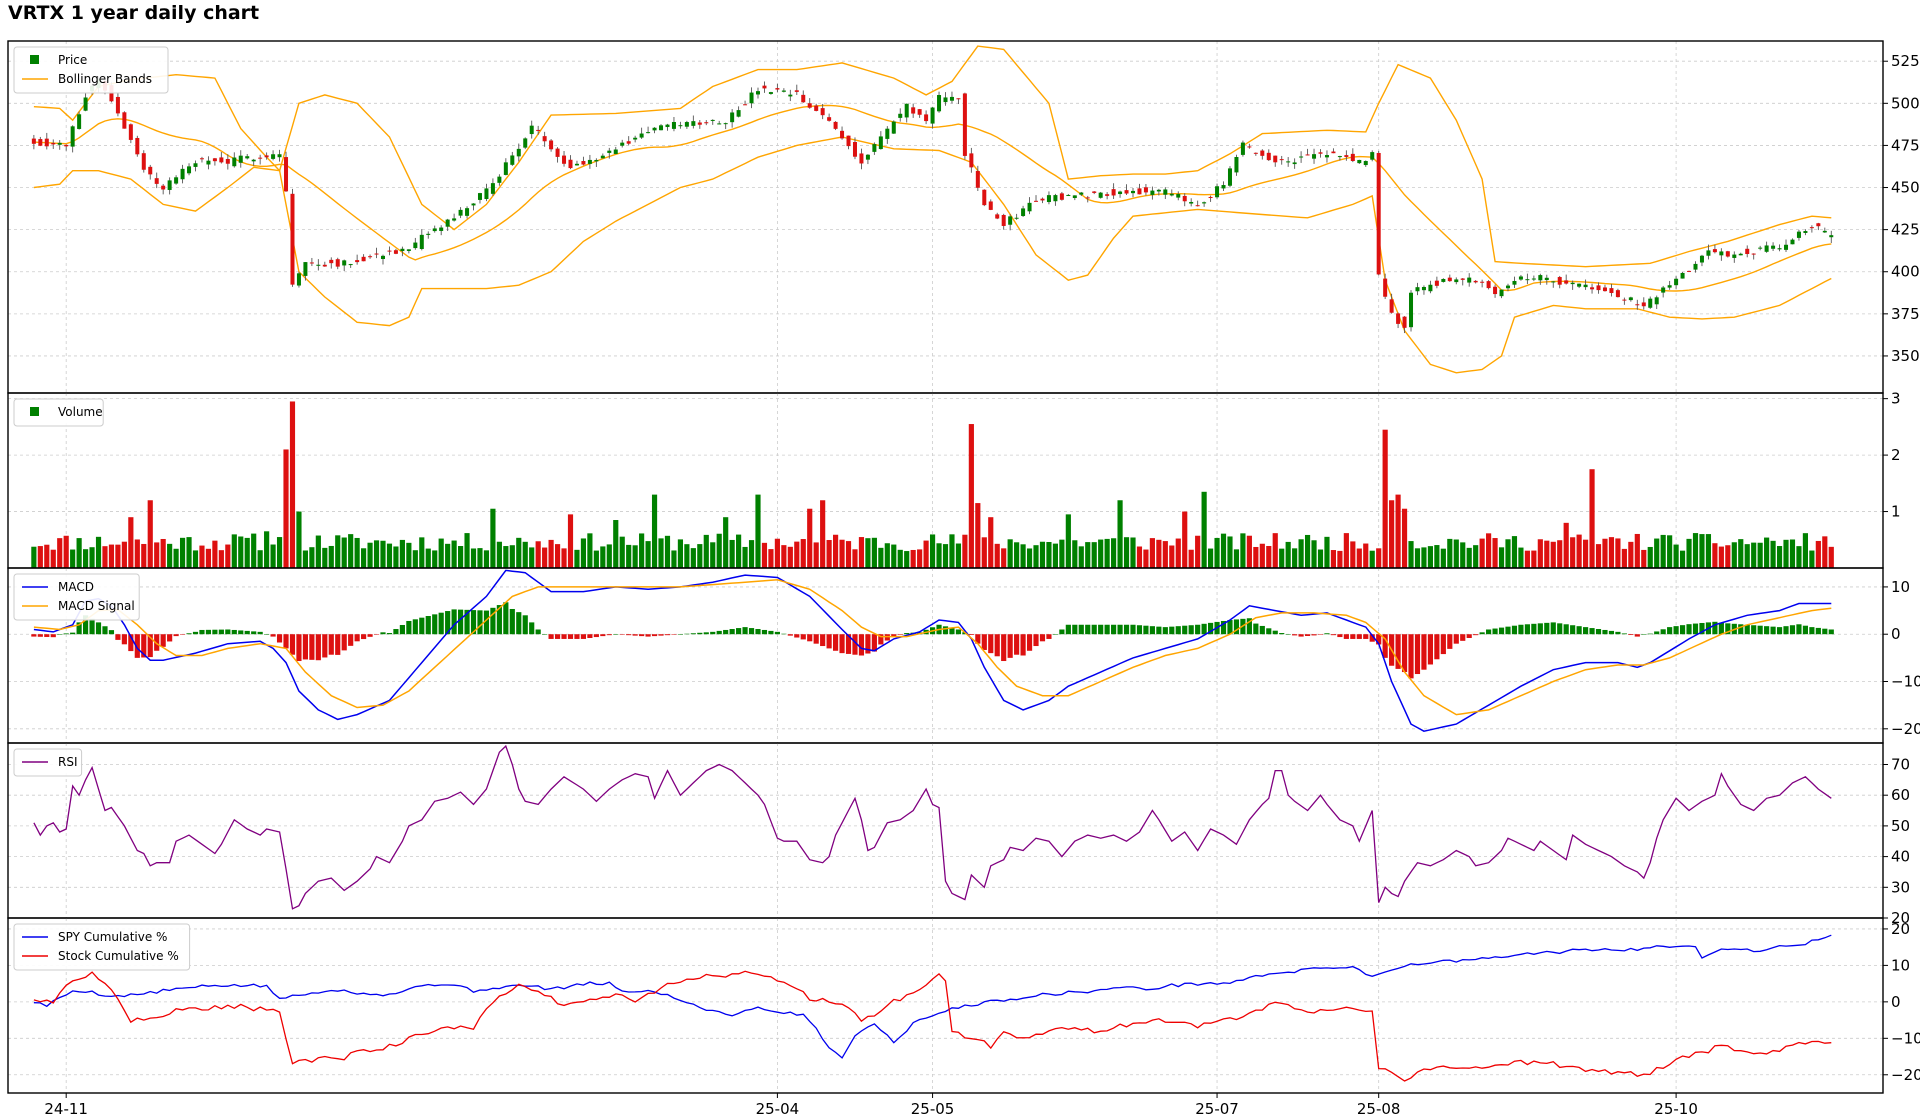 The height and width of the screenshot is (1119, 1920). What do you see at coordinates (1905, 1075) in the screenshot?
I see `cumulative-ytick-label: −20` at bounding box center [1905, 1075].